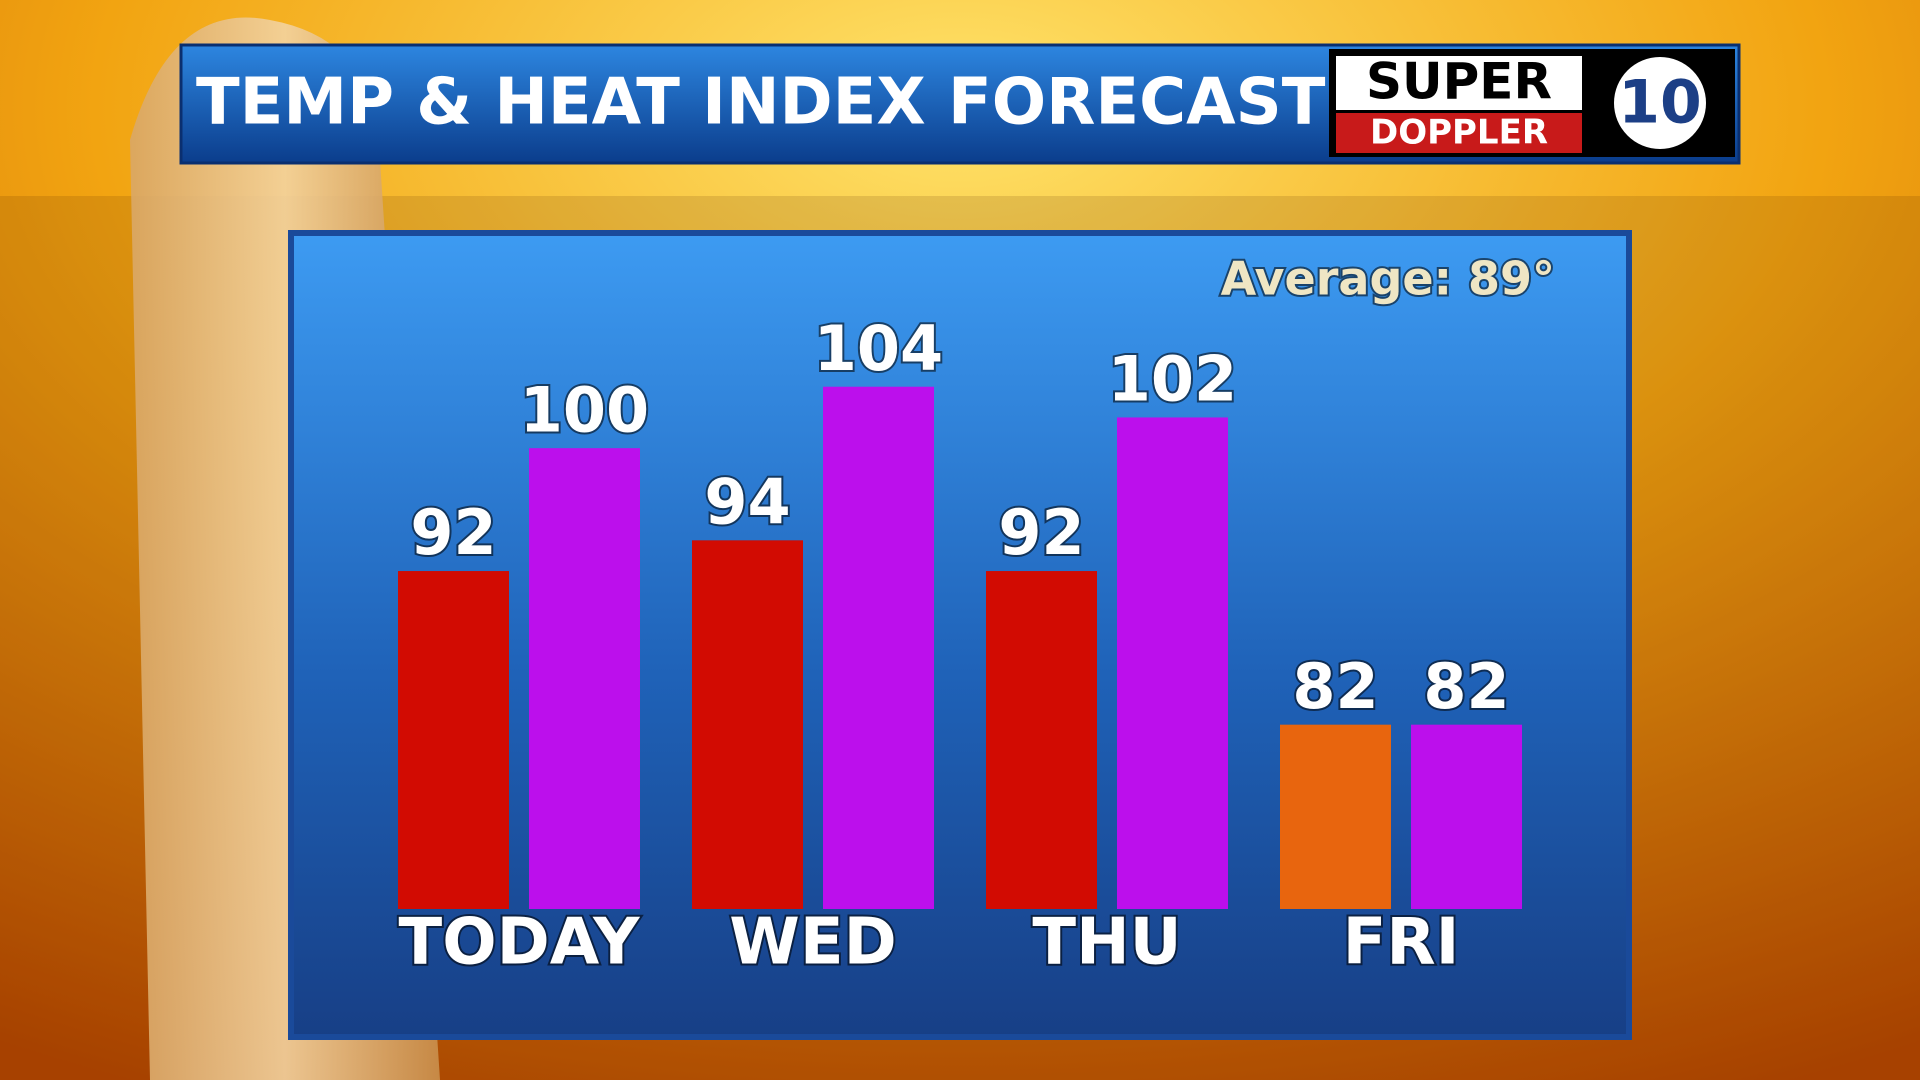 The image size is (1920, 1080). I want to click on x-tick-label: WED, so click(812, 943).